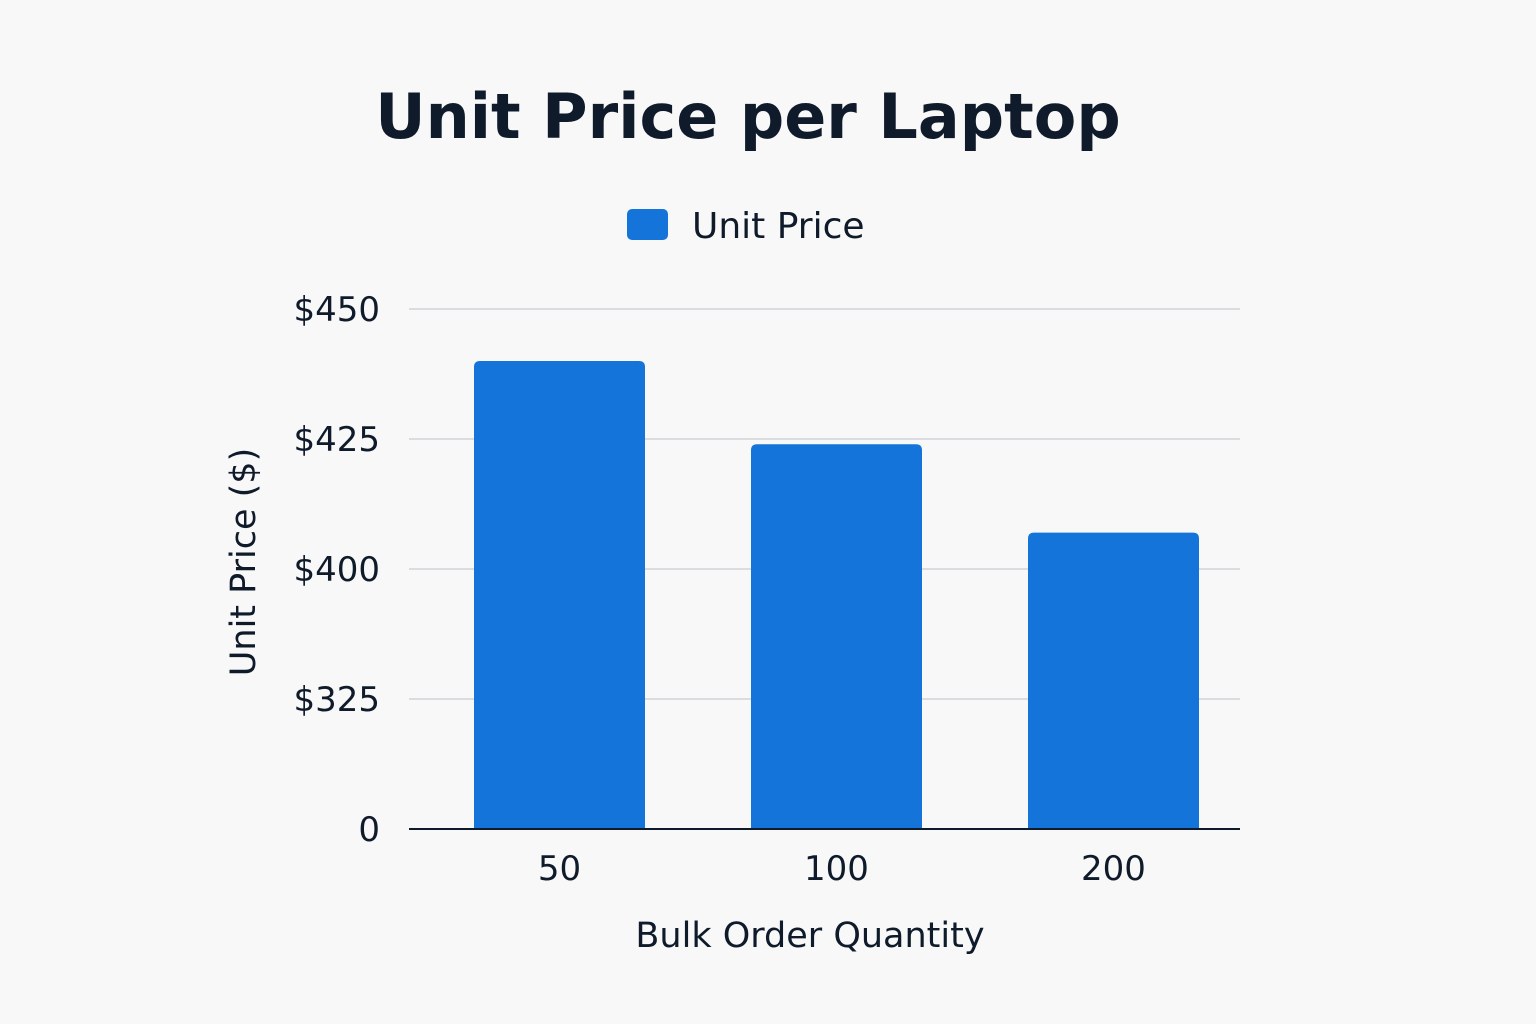 The width and height of the screenshot is (1536, 1024). Describe the element at coordinates (778, 226) in the screenshot. I see `legend-label: Unit Price` at that location.